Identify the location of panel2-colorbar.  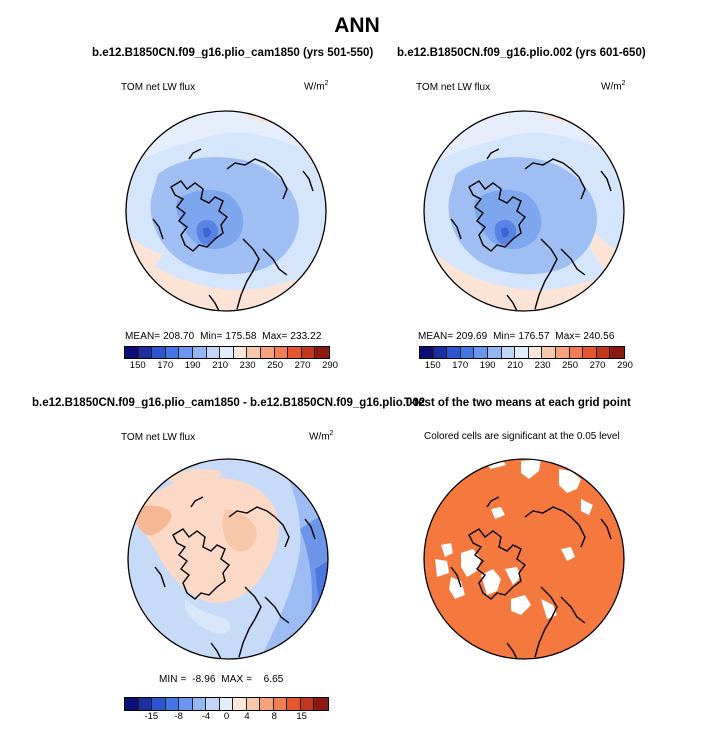
(522, 352).